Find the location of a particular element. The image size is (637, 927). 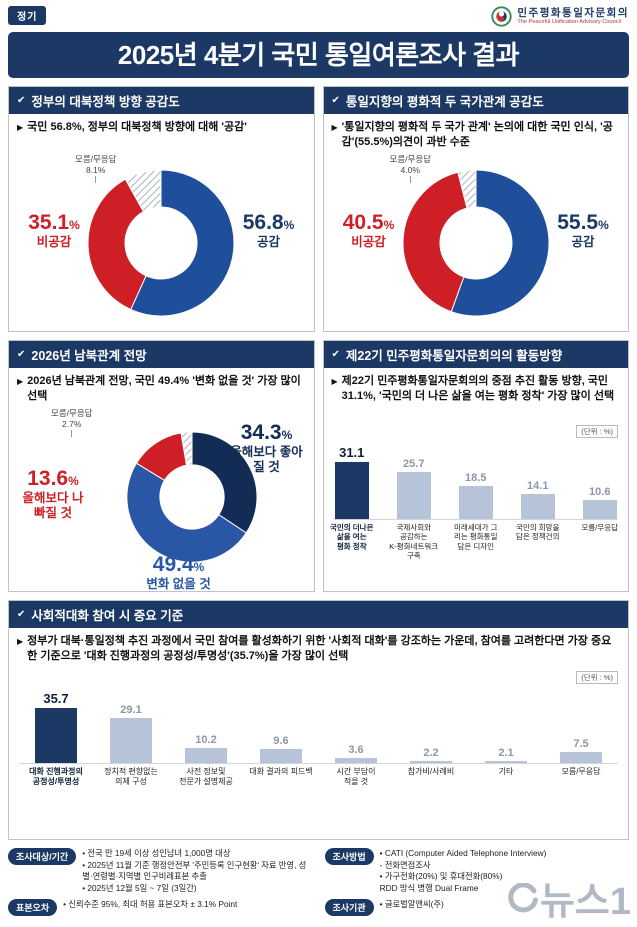

agree-label: 55.5% 공감 is located at coordinates (583, 230).